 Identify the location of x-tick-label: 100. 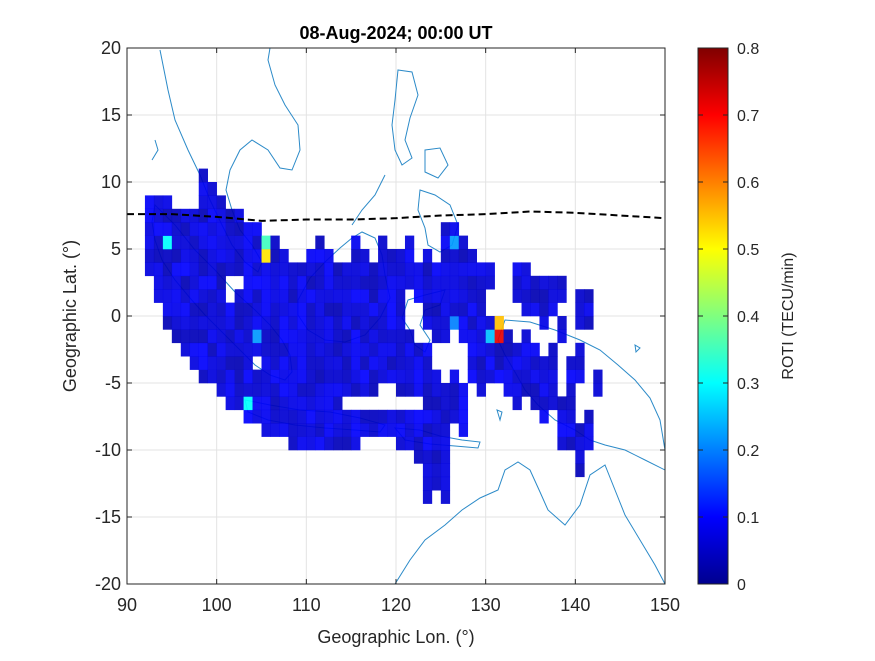
(217, 605).